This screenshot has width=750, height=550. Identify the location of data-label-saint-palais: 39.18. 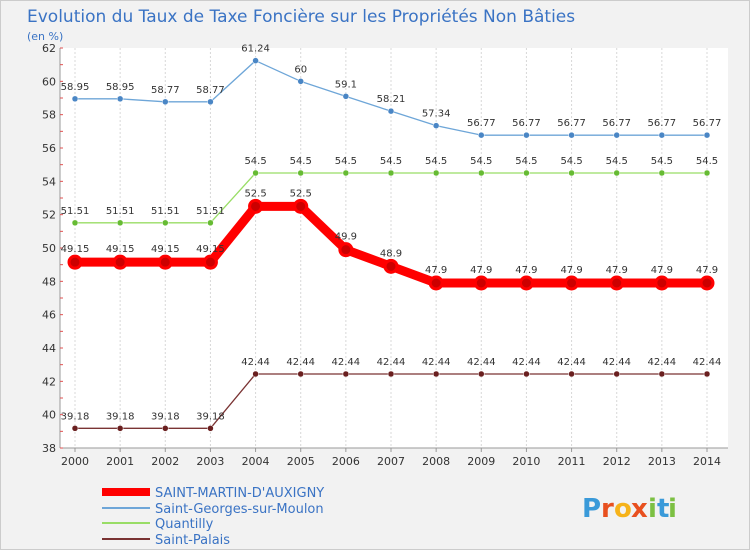
(165, 416).